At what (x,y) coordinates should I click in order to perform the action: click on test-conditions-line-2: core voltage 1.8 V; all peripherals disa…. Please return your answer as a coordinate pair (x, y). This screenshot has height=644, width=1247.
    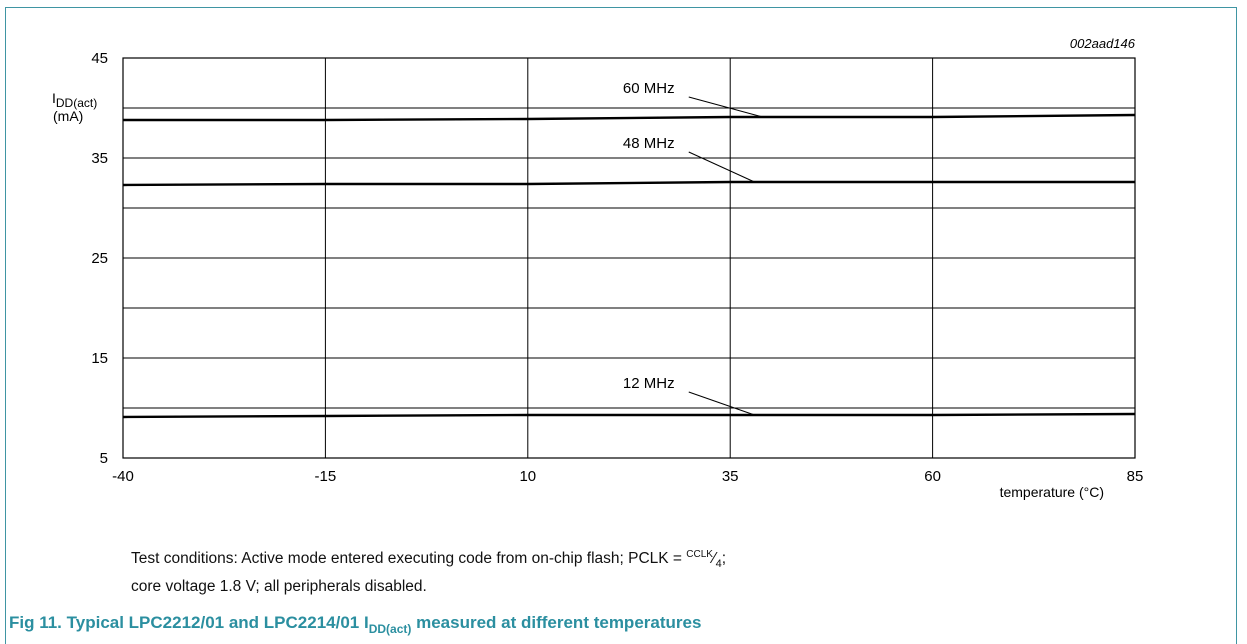
    Looking at the image, I should click on (279, 586).